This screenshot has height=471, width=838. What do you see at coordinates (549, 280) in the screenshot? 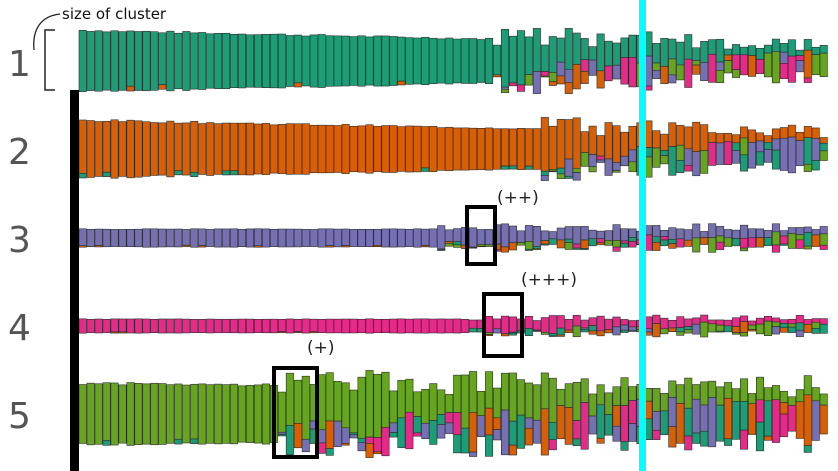
I see `marker-plusplusplus: (+++)` at bounding box center [549, 280].